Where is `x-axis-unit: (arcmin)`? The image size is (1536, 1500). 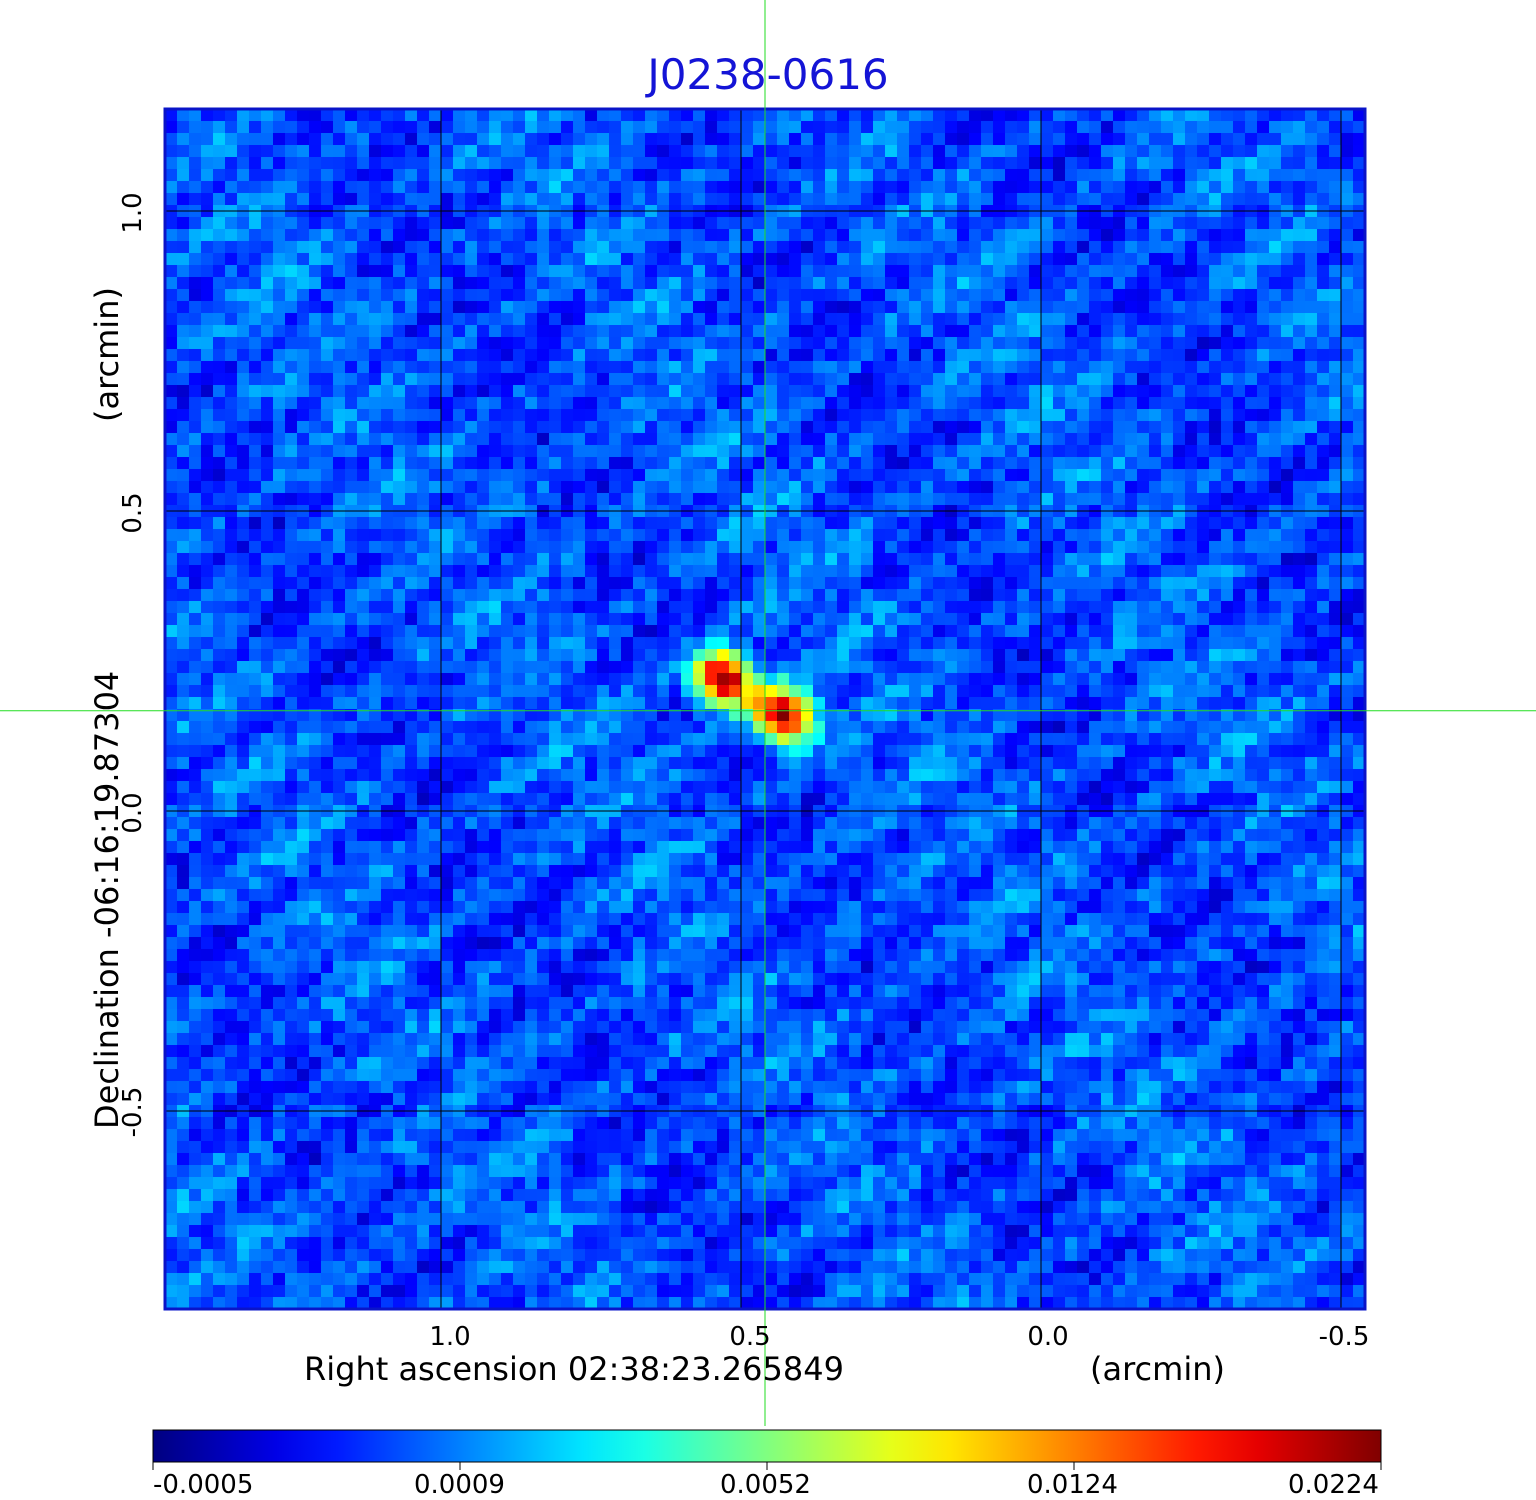 x-axis-unit: (arcmin) is located at coordinates (1157, 1369).